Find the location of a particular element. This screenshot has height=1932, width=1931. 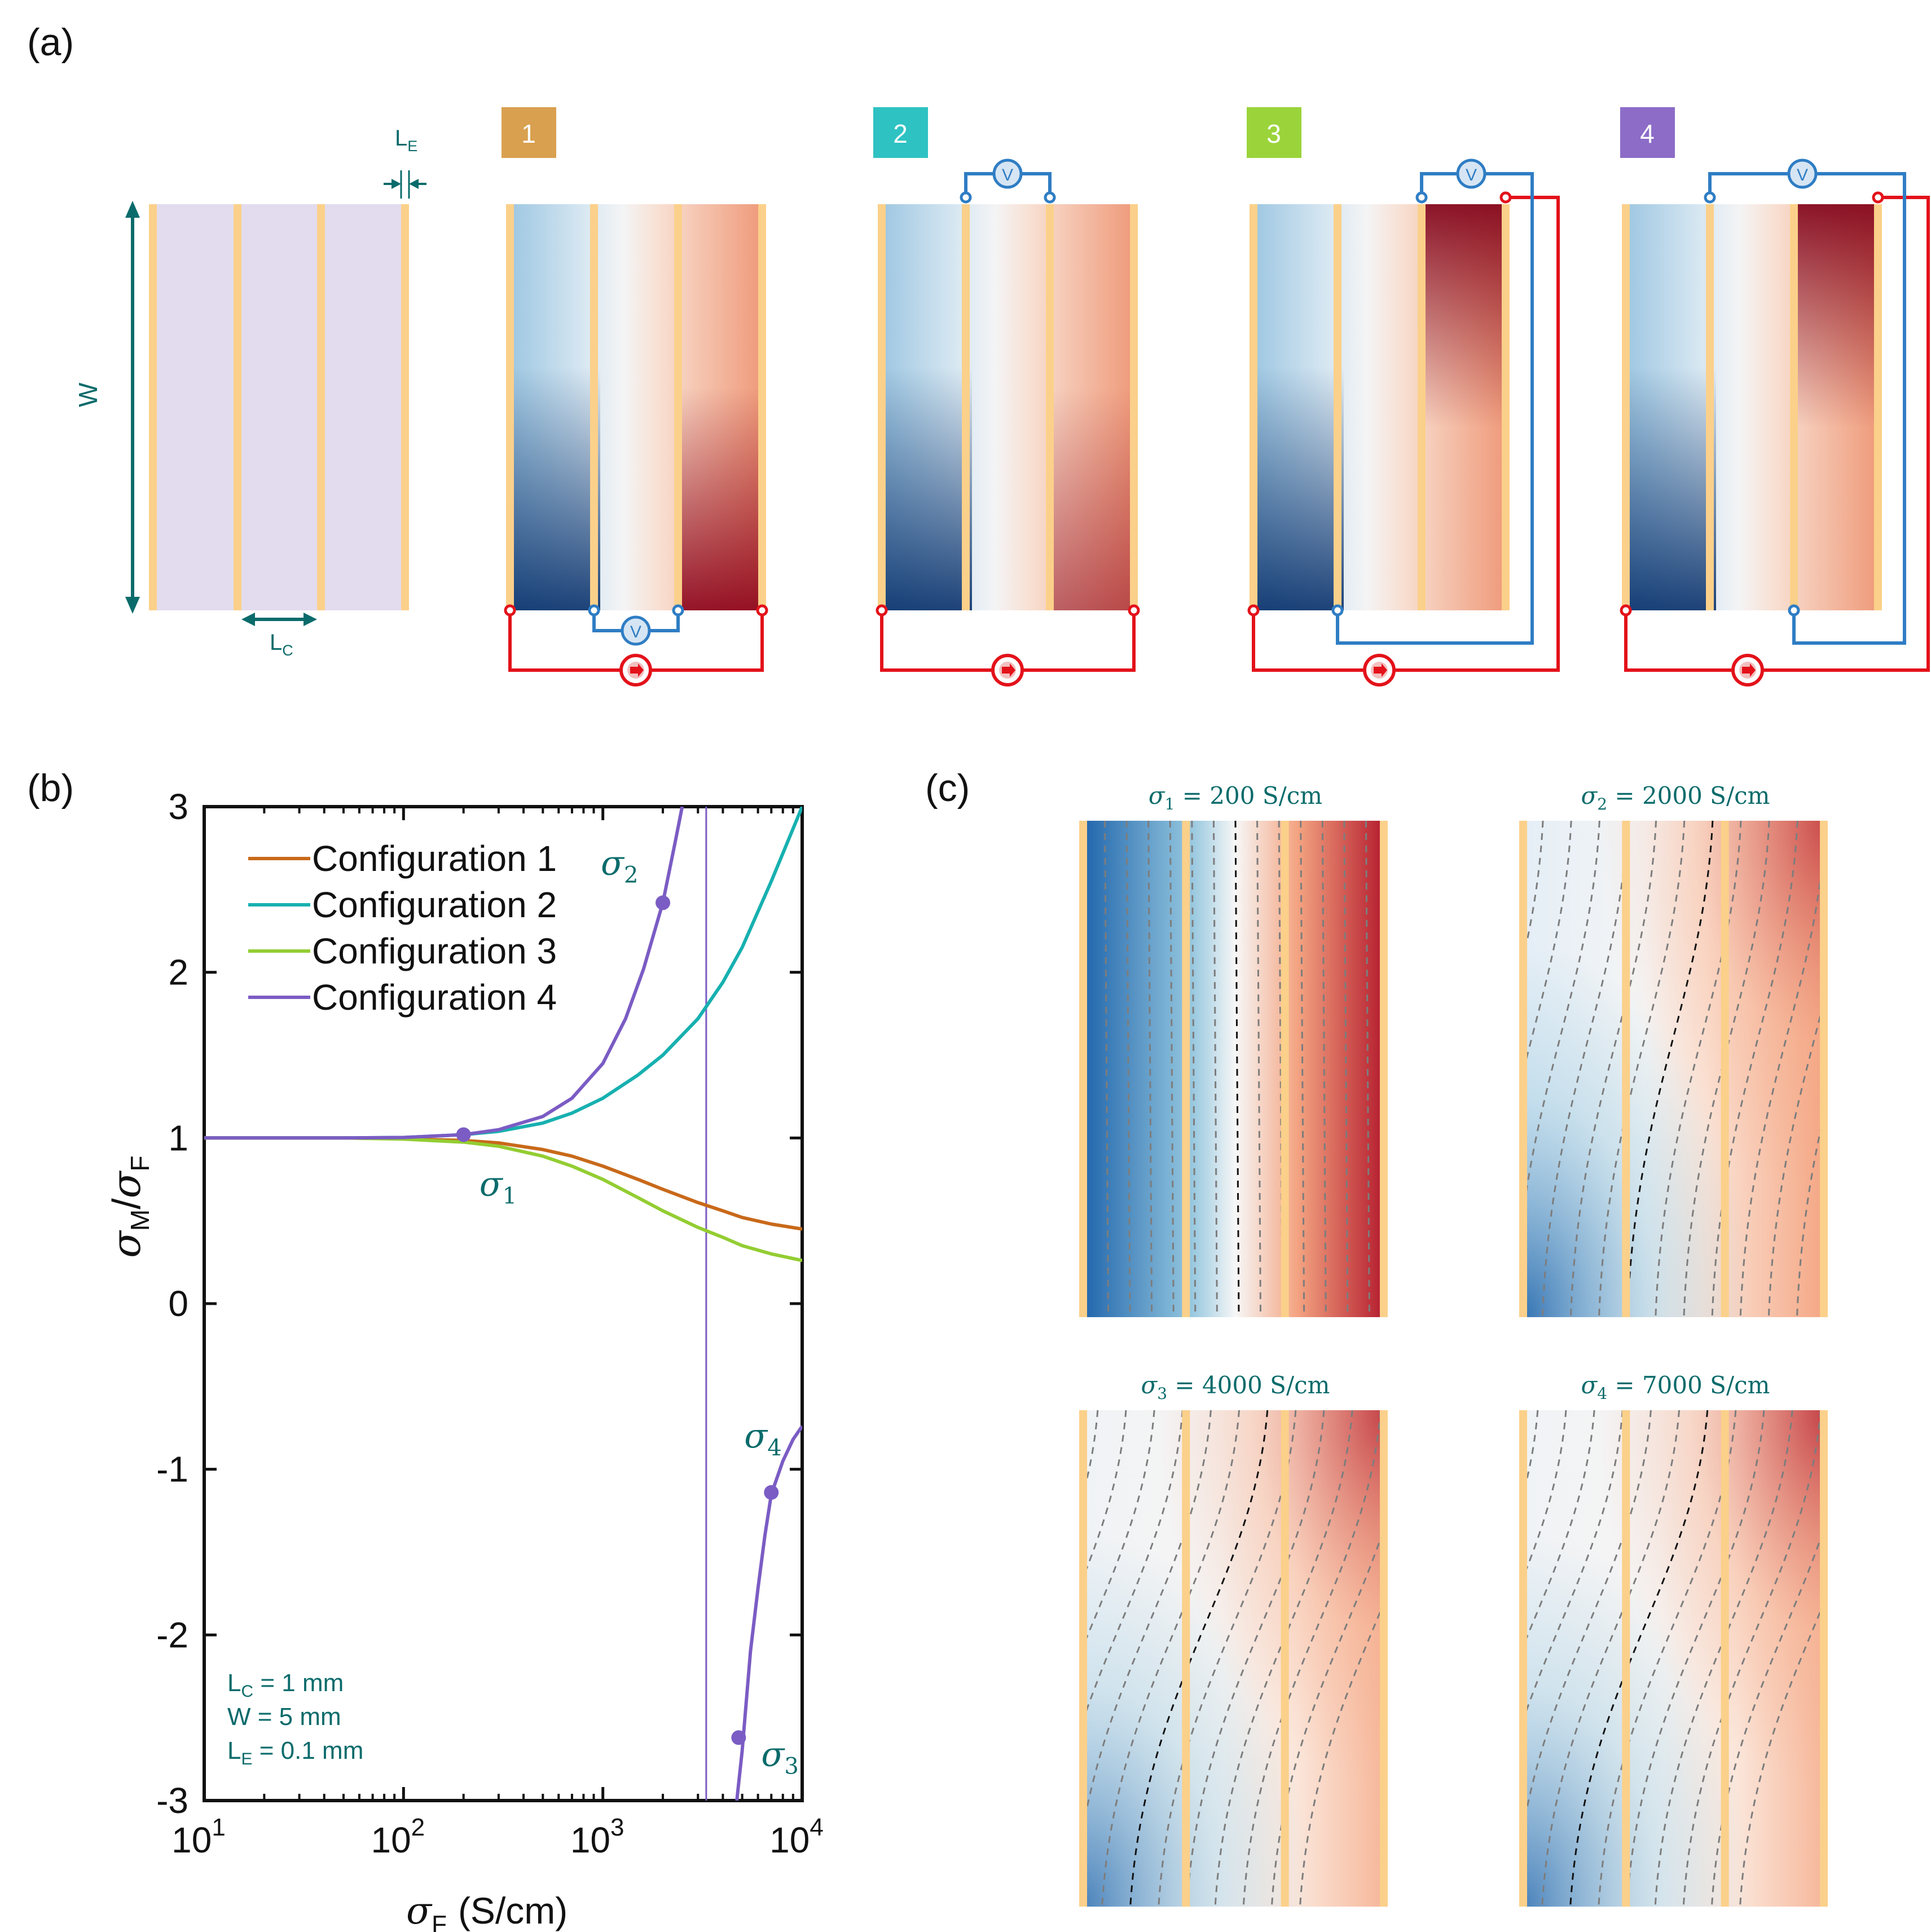

config-badge-number: 4 is located at coordinates (1647, 133).